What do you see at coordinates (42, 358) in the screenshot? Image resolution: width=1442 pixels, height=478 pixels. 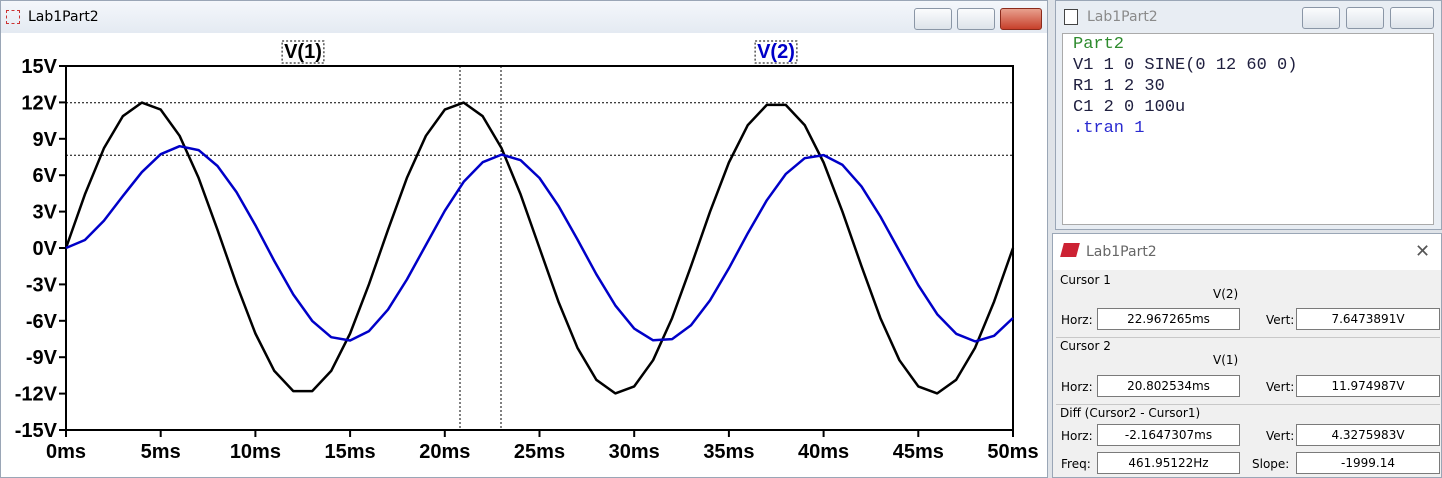 I see `y-tick-label: -9V` at bounding box center [42, 358].